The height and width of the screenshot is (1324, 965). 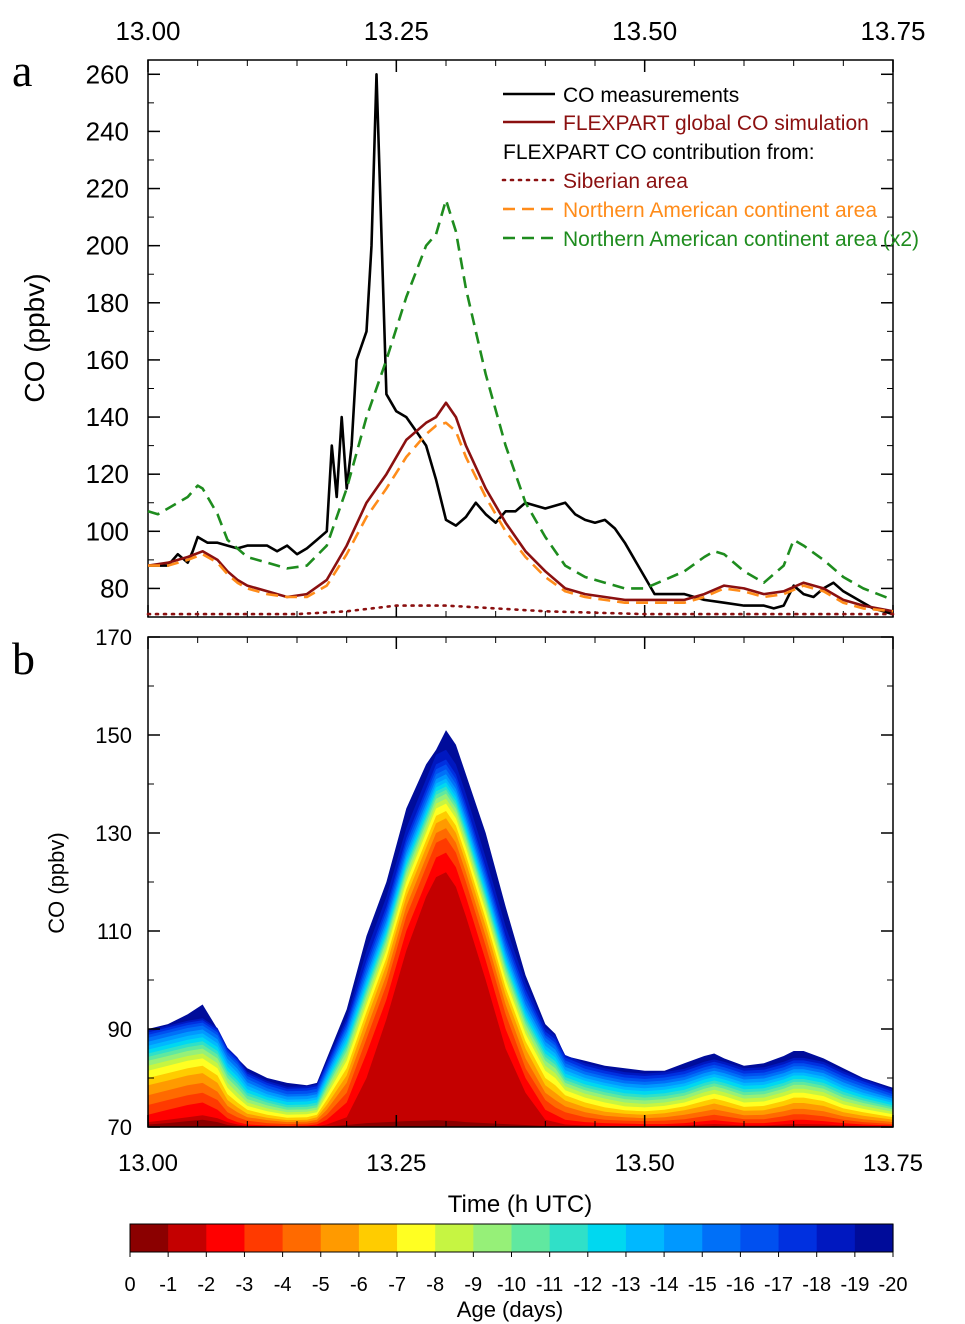 I want to click on colorbar-label: Age (days), so click(x=510, y=1309).